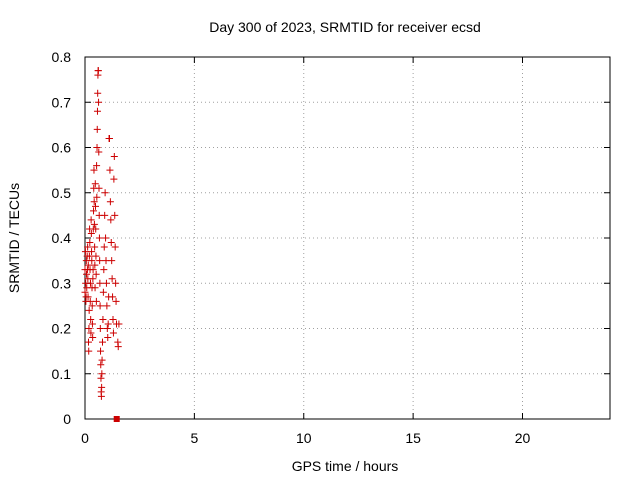 The image size is (640, 480). What do you see at coordinates (62, 102) in the screenshot?
I see `y-tick-label: 0.7` at bounding box center [62, 102].